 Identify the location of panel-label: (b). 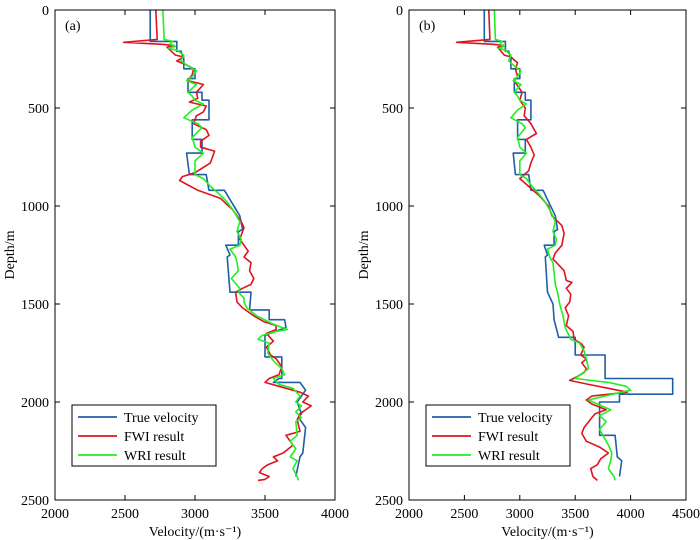
(427, 26).